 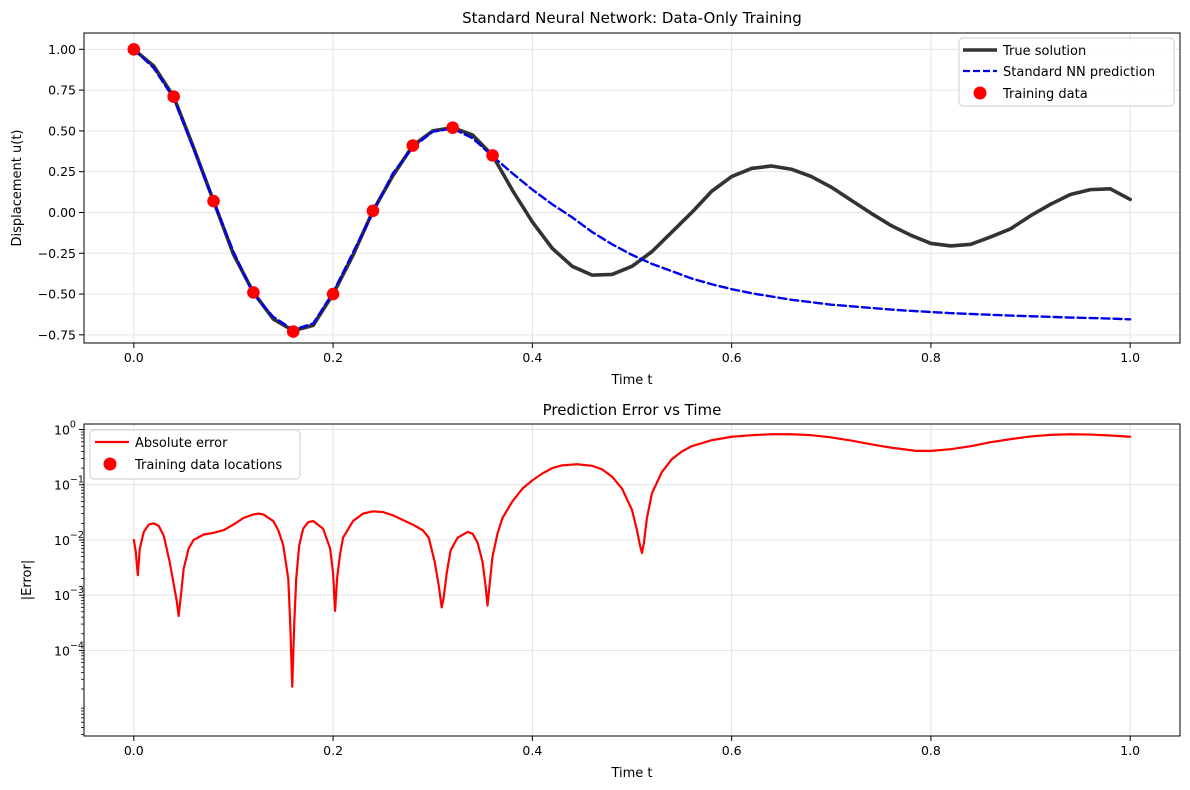 I want to click on y-tick-label: −0.25, so click(x=57, y=253).